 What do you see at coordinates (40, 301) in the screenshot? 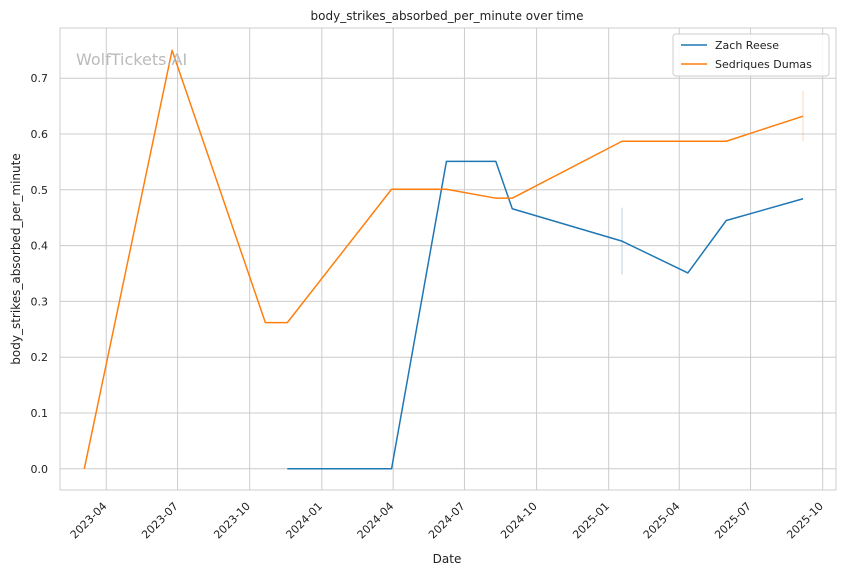
I see `y-tick-label: 0.3` at bounding box center [40, 301].